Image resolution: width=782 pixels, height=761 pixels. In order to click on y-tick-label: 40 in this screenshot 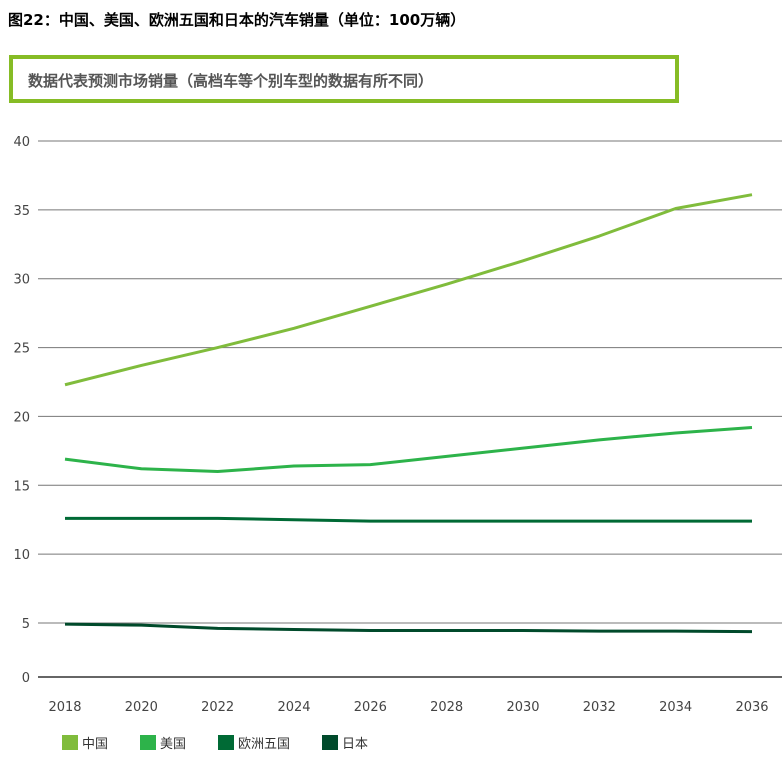, I will do `click(21, 142)`.